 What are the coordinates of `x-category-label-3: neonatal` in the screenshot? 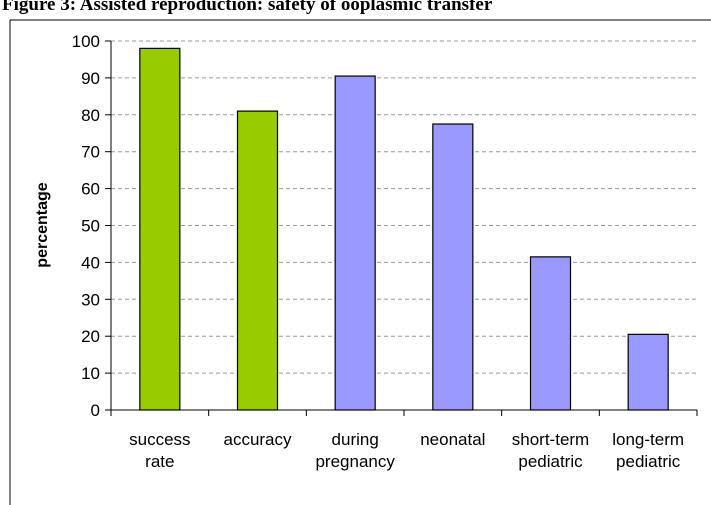 It's located at (452, 439).